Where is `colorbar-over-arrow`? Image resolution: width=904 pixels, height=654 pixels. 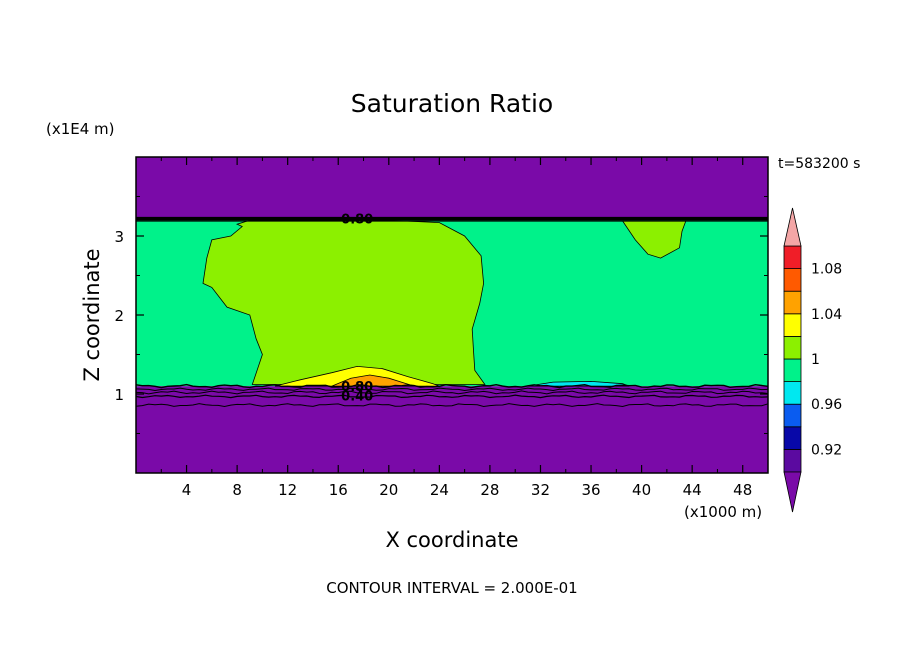
colorbar-over-arrow is located at coordinates (792, 227).